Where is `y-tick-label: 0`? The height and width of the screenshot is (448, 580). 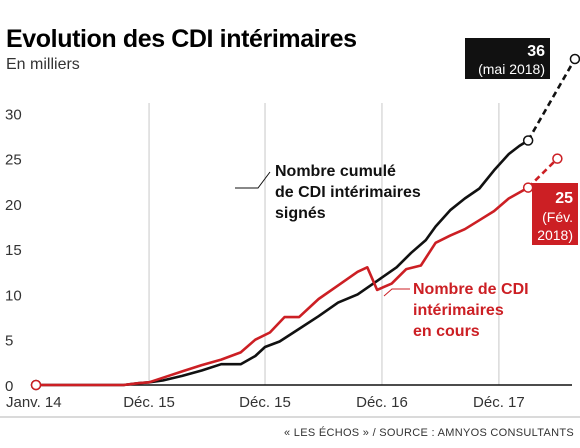
y-tick-label: 0 is located at coordinates (9, 386).